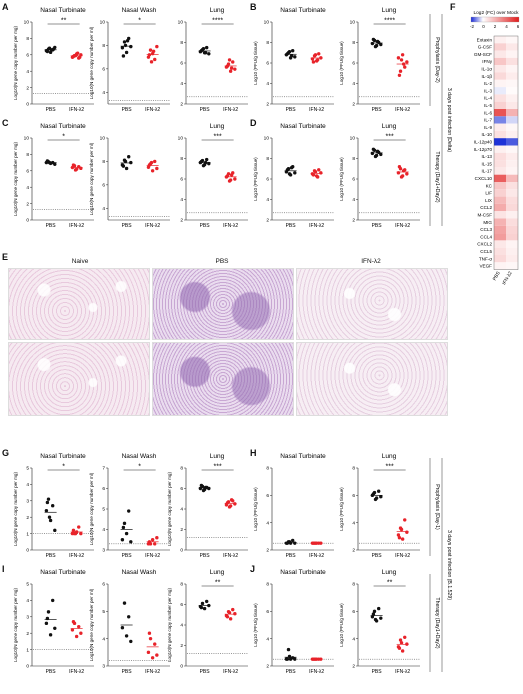 The width and height of the screenshot is (523, 694). I want to click on heatmap-scale-tick: -2, so click(472, 26).